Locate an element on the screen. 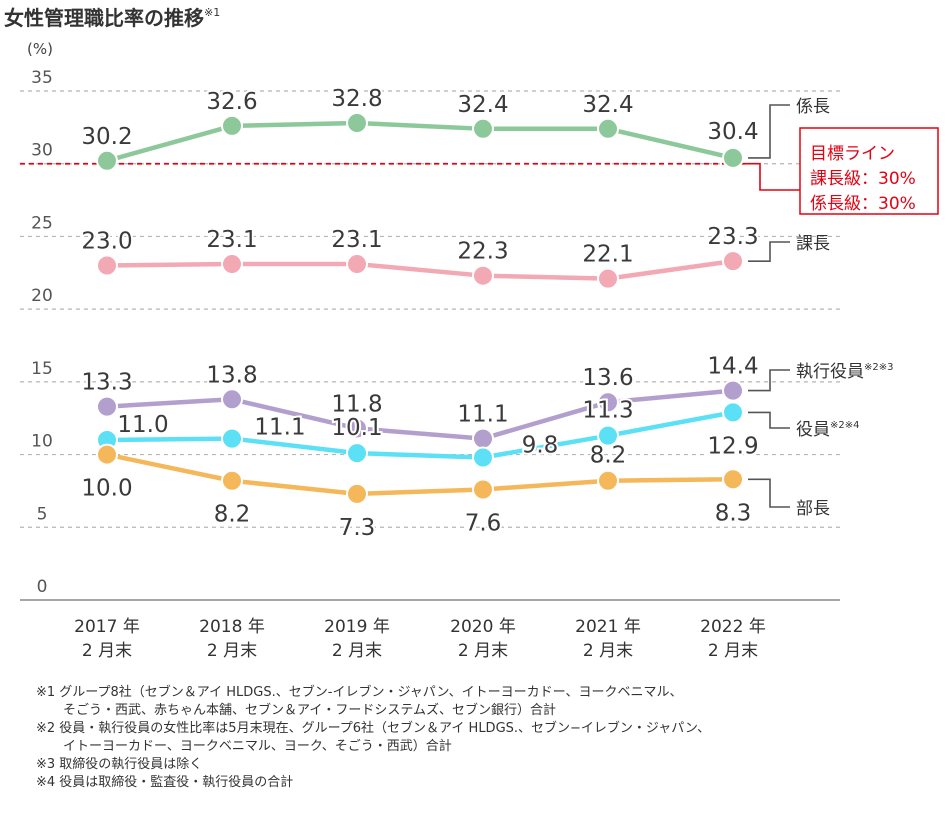  data-label-yakuin: 10.1 is located at coordinates (356, 428).